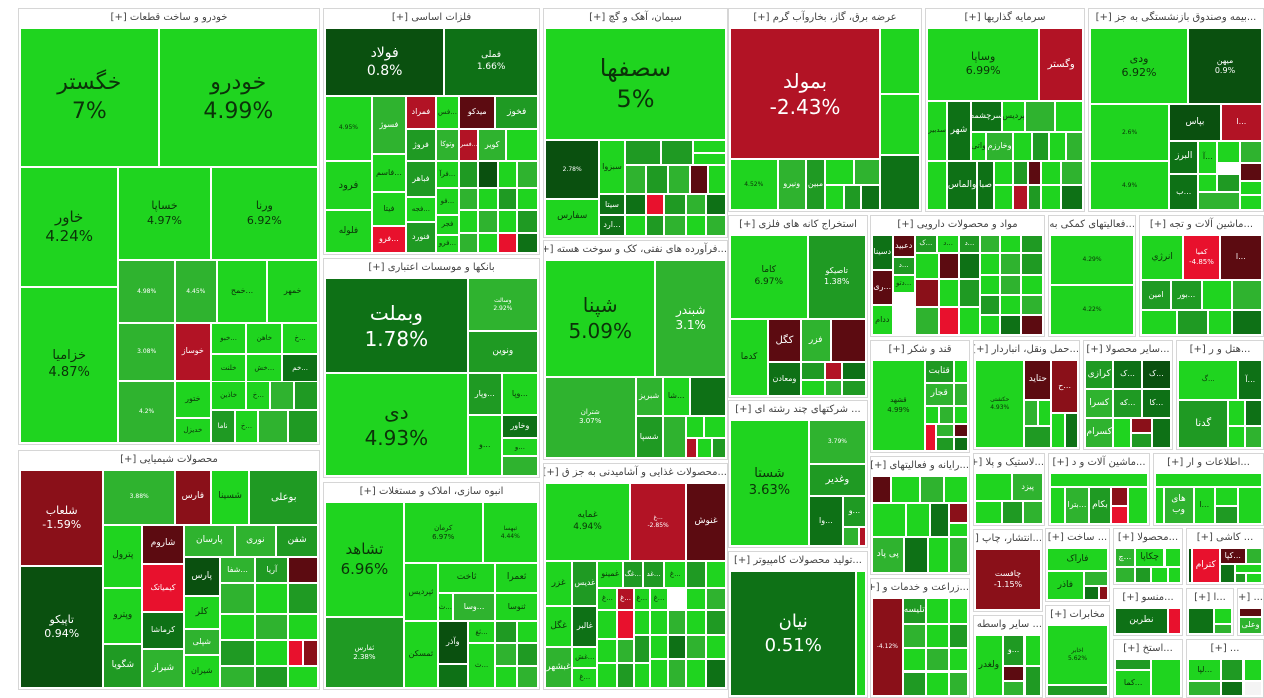 Image resolution: width=1264 pixels, height=698 pixels. What do you see at coordinates (1000, 404) in the screenshot?
I see `treemap-cell: حکشتی 4.93%` at bounding box center [1000, 404].